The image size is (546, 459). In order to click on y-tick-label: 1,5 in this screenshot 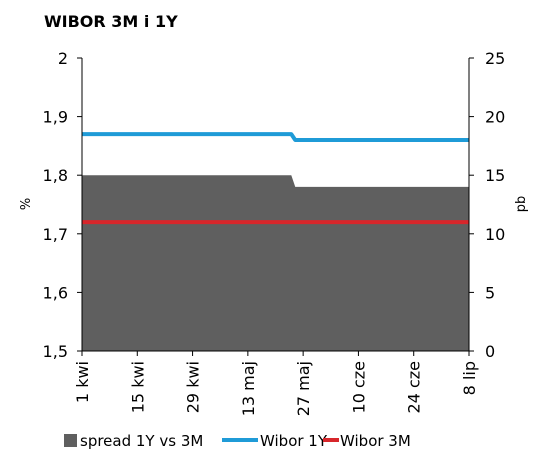, I will do `click(55, 351)`.